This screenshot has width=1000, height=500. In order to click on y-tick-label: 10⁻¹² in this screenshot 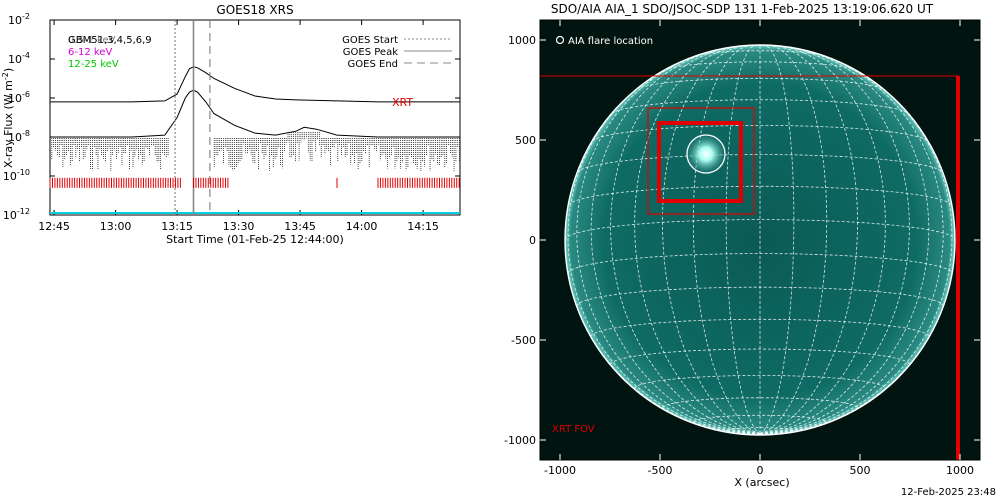, I will do `click(16, 214)`.